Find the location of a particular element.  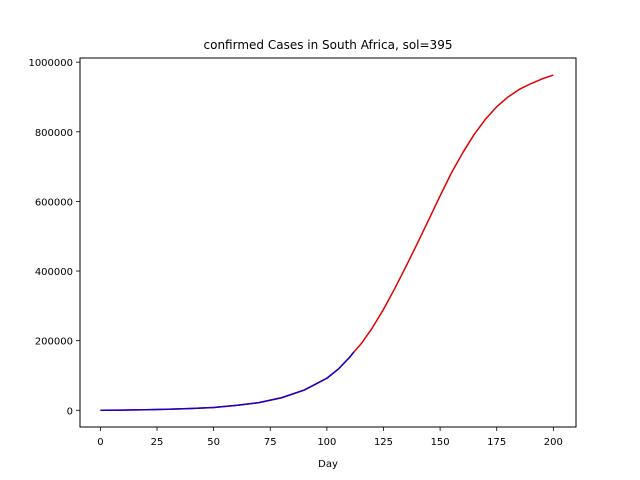

y-tick-label: 0 is located at coordinates (70, 411).